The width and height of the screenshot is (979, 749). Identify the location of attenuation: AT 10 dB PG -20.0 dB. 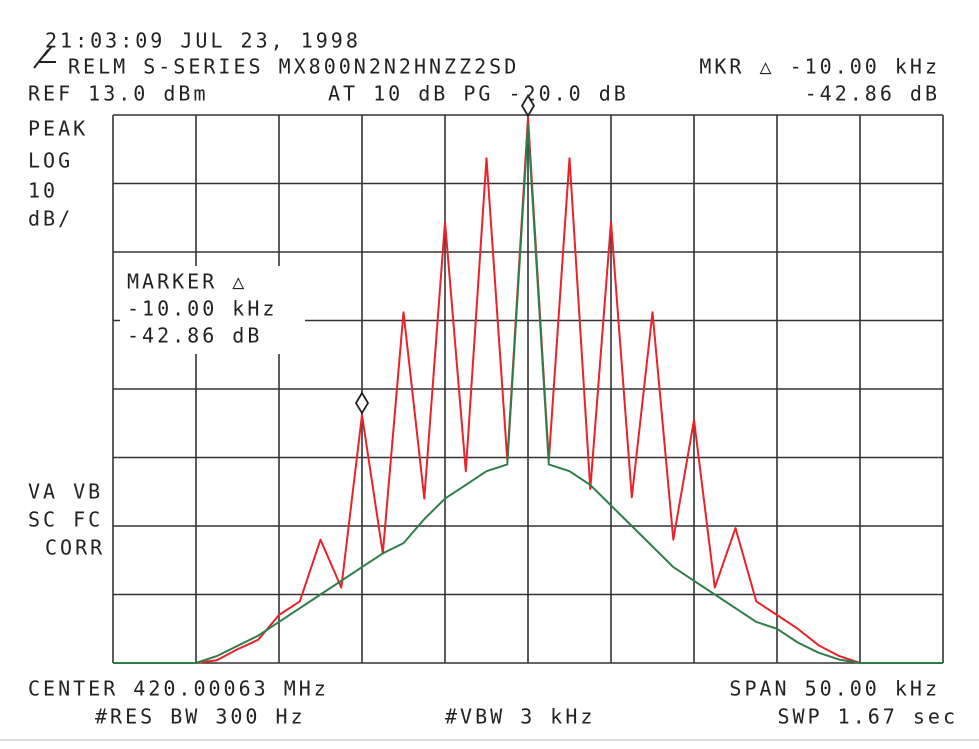
(478, 94).